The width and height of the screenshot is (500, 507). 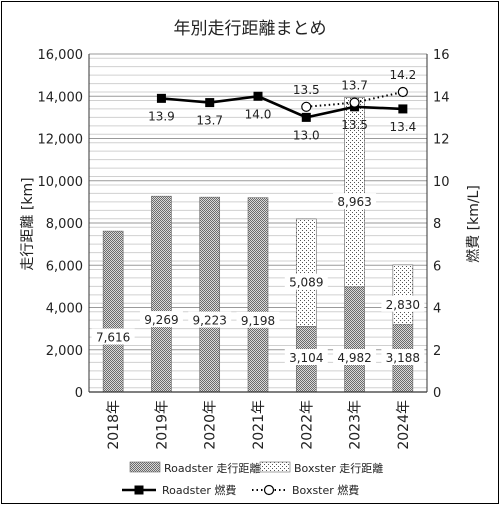 What do you see at coordinates (437, 351) in the screenshot?
I see `y2-tick-label: 2` at bounding box center [437, 351].